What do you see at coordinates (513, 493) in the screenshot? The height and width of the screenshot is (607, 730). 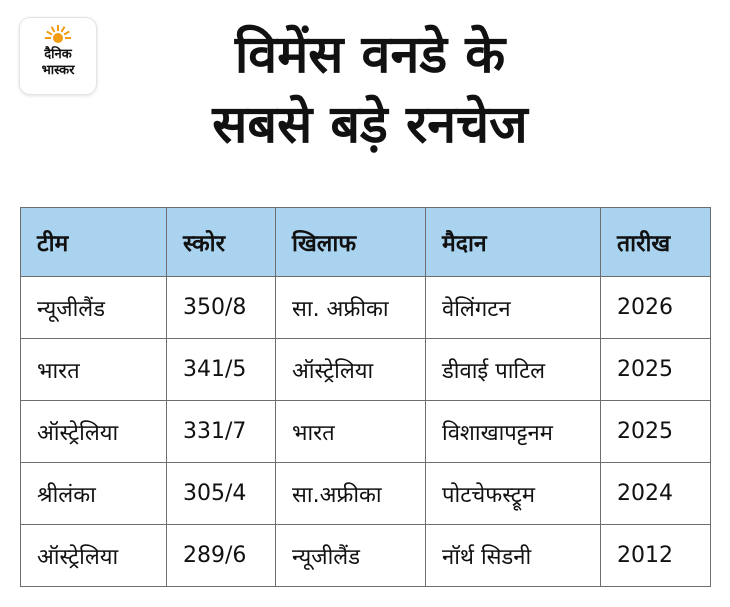 I see `cell-venue: पोटचेफस्ट्रूम` at bounding box center [513, 493].